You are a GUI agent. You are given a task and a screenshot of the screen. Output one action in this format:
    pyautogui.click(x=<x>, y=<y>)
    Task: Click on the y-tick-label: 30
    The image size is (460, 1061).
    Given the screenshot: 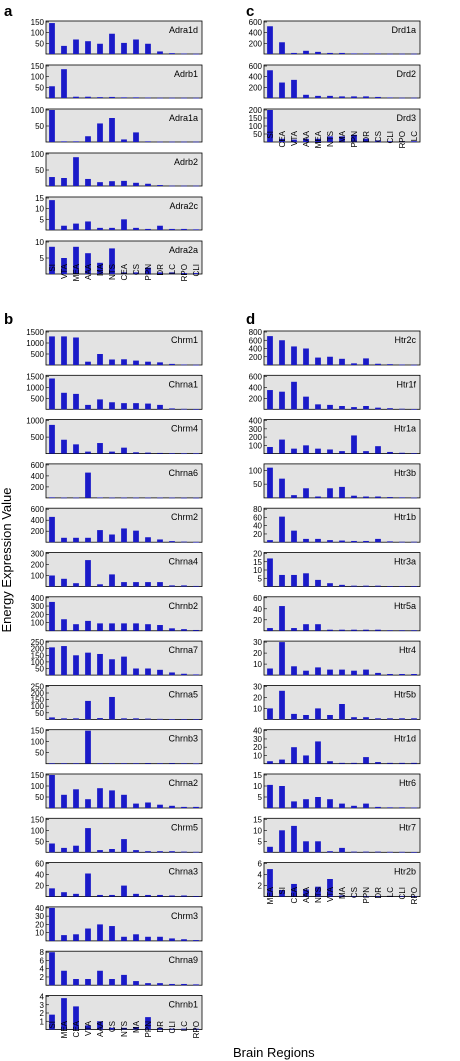 What is the action you would take?
    pyautogui.click(x=39, y=916)
    